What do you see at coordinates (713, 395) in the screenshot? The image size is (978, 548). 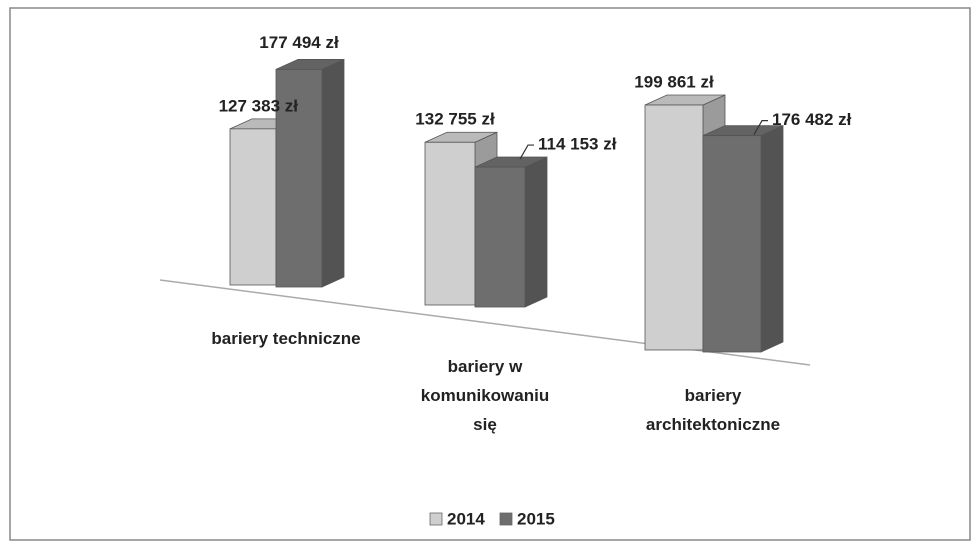 I see `label-line: bariery` at bounding box center [713, 395].